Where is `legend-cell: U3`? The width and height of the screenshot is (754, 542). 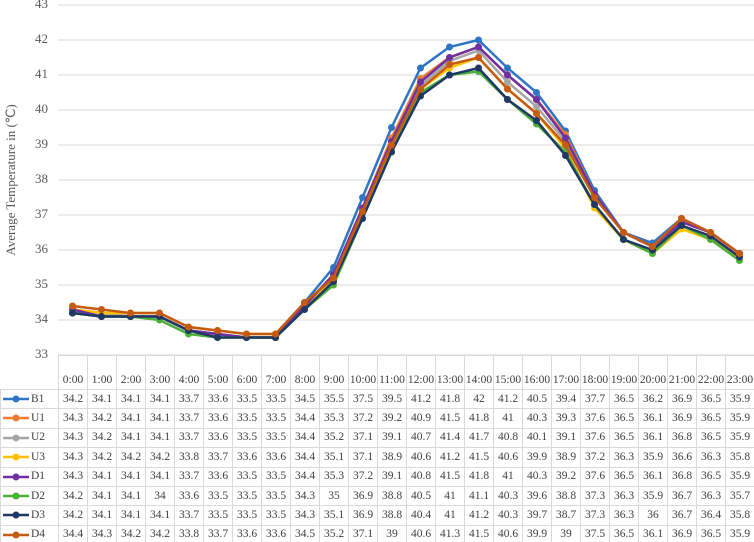 legend-cell: U3 is located at coordinates (29, 457).